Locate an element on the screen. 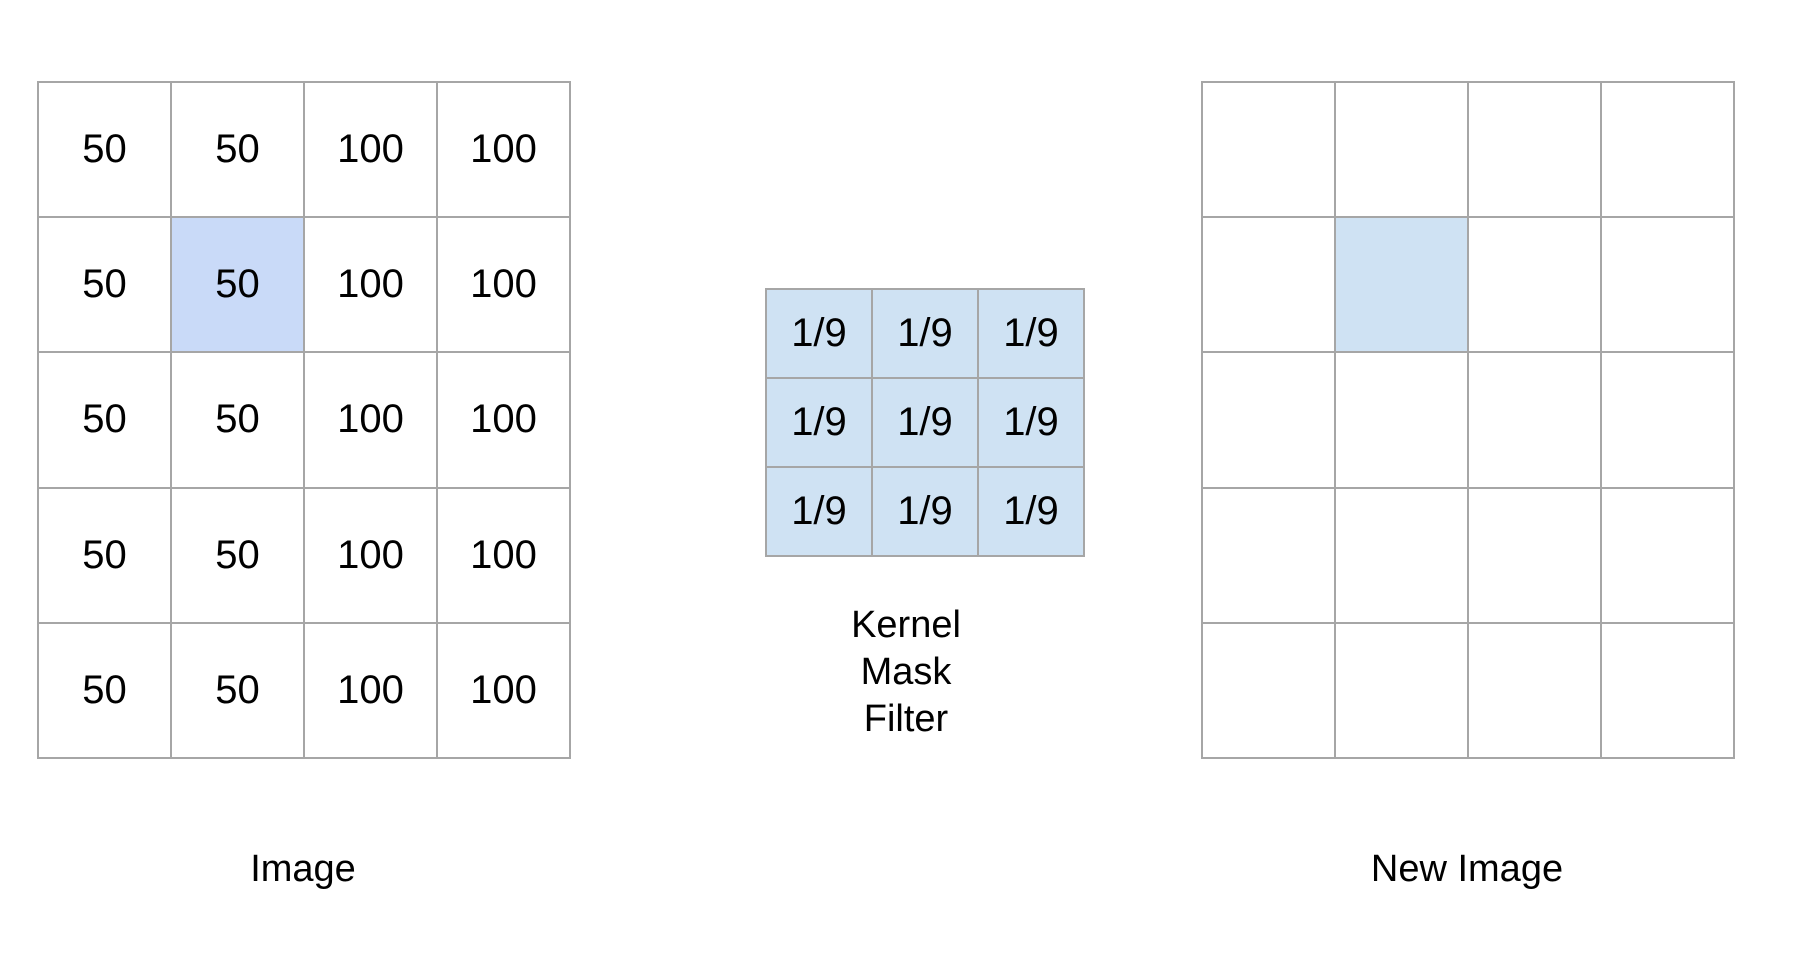 This screenshot has height=962, width=1810. kernel-caption: Kernel Mask Filter is located at coordinates (906, 672).